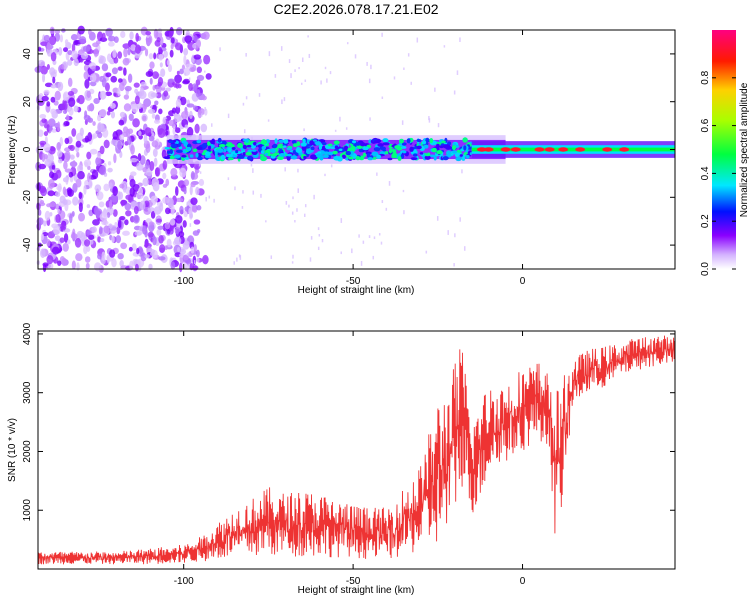 The width and height of the screenshot is (750, 605). I want to click on colorbar-tick-label: 0.2, so click(705, 221).